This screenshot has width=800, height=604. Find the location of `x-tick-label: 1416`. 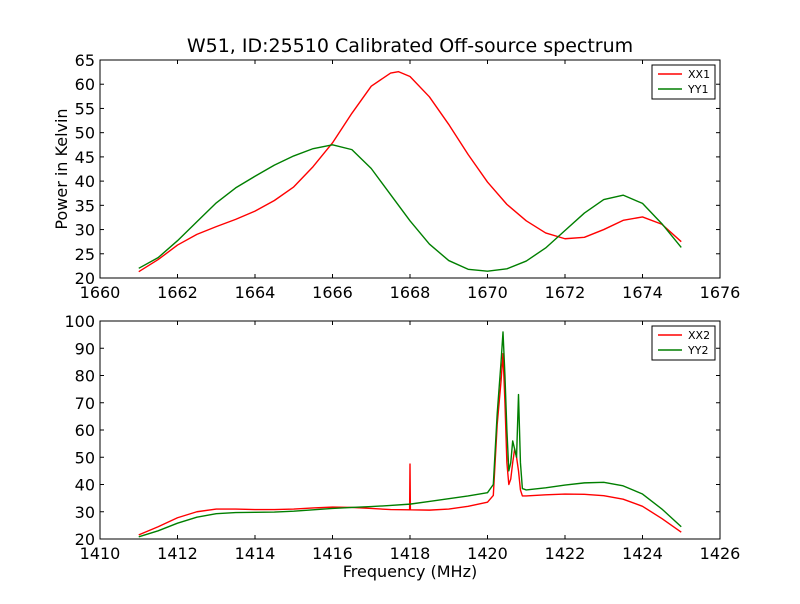

x-tick-label: 1416 is located at coordinates (332, 553).